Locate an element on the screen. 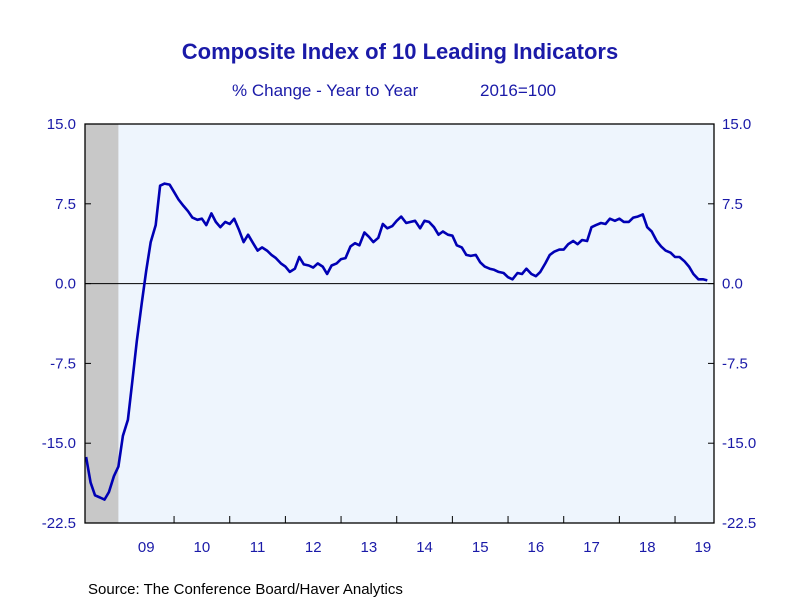 Image resolution: width=800 pixels, height=600 pixels. x-tick-label: 12 is located at coordinates (313, 547).